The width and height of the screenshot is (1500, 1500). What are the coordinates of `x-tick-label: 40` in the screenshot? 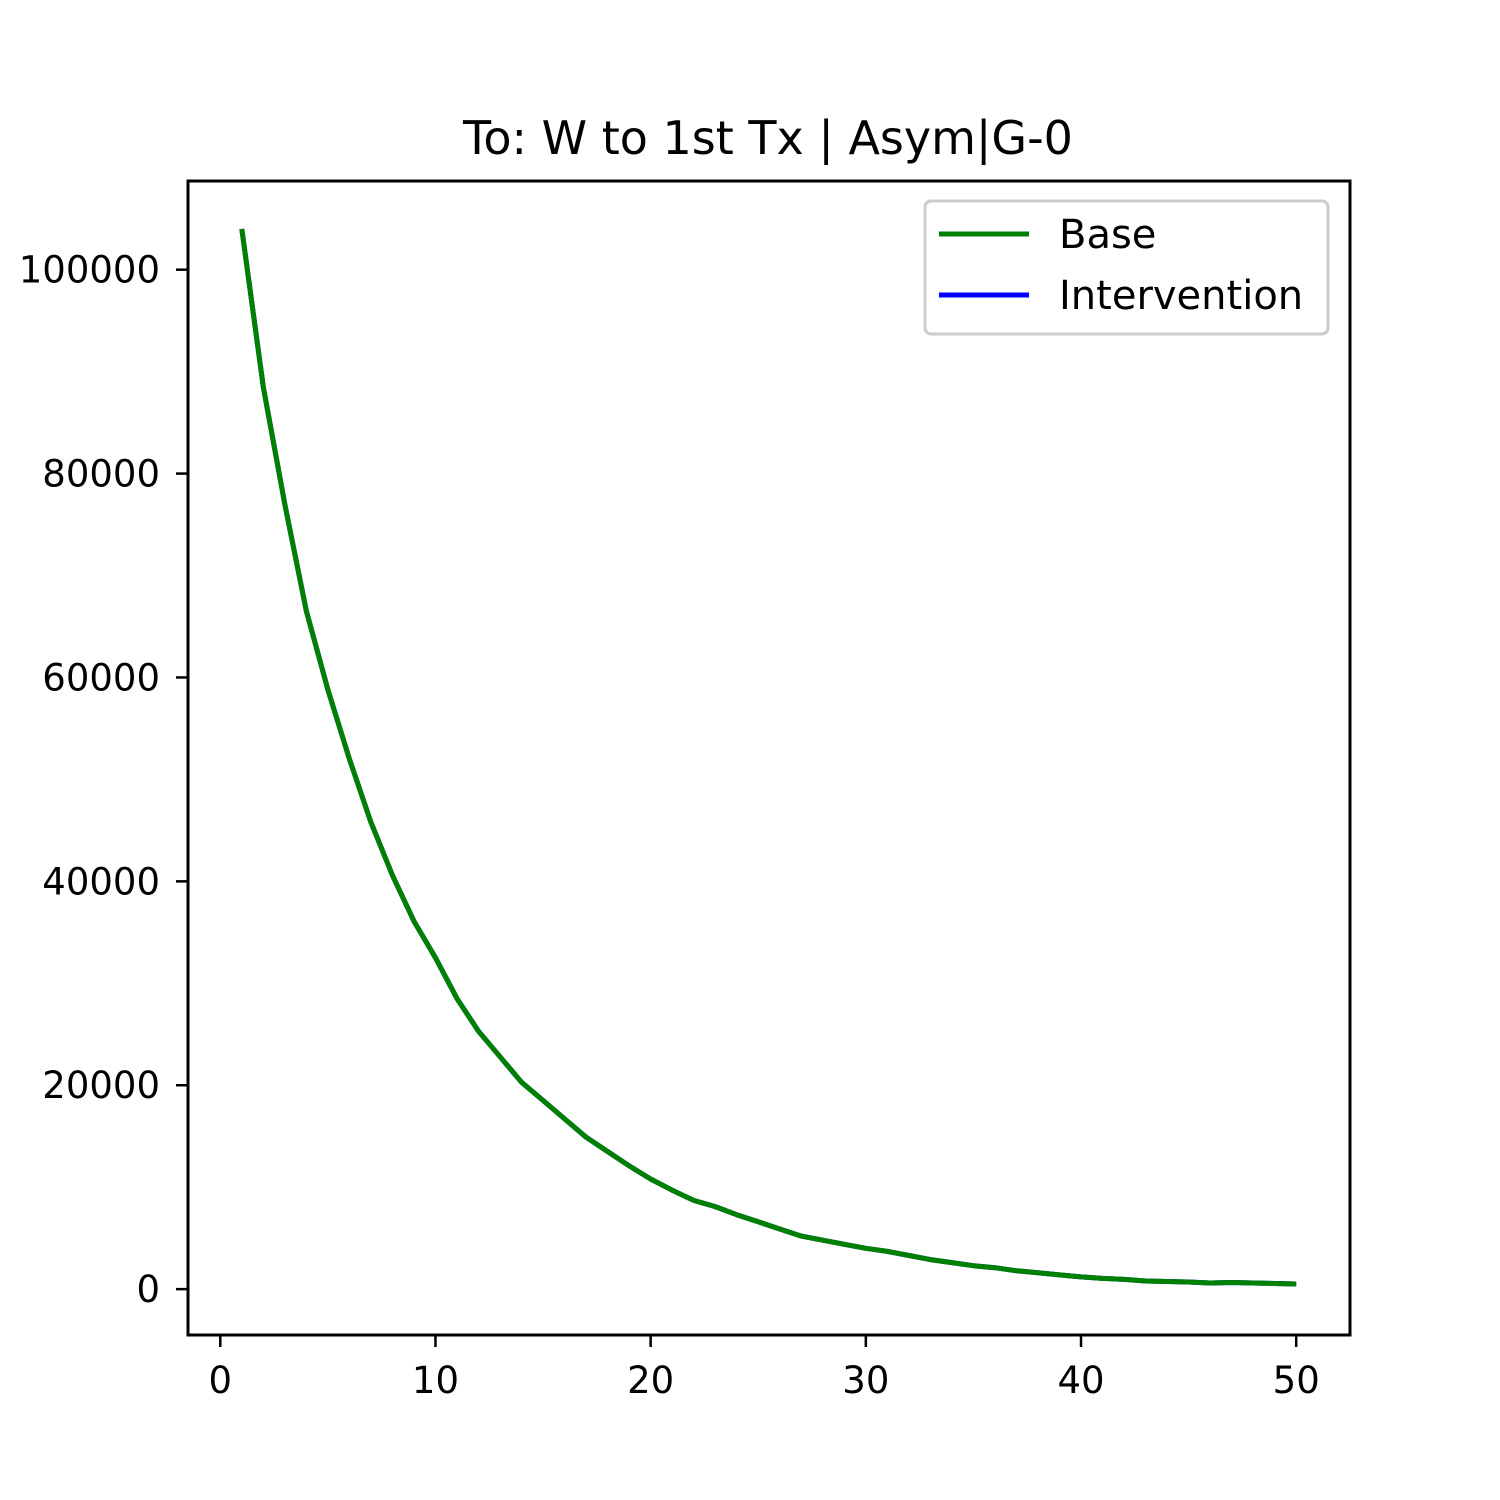 It's located at (1080, 1380).